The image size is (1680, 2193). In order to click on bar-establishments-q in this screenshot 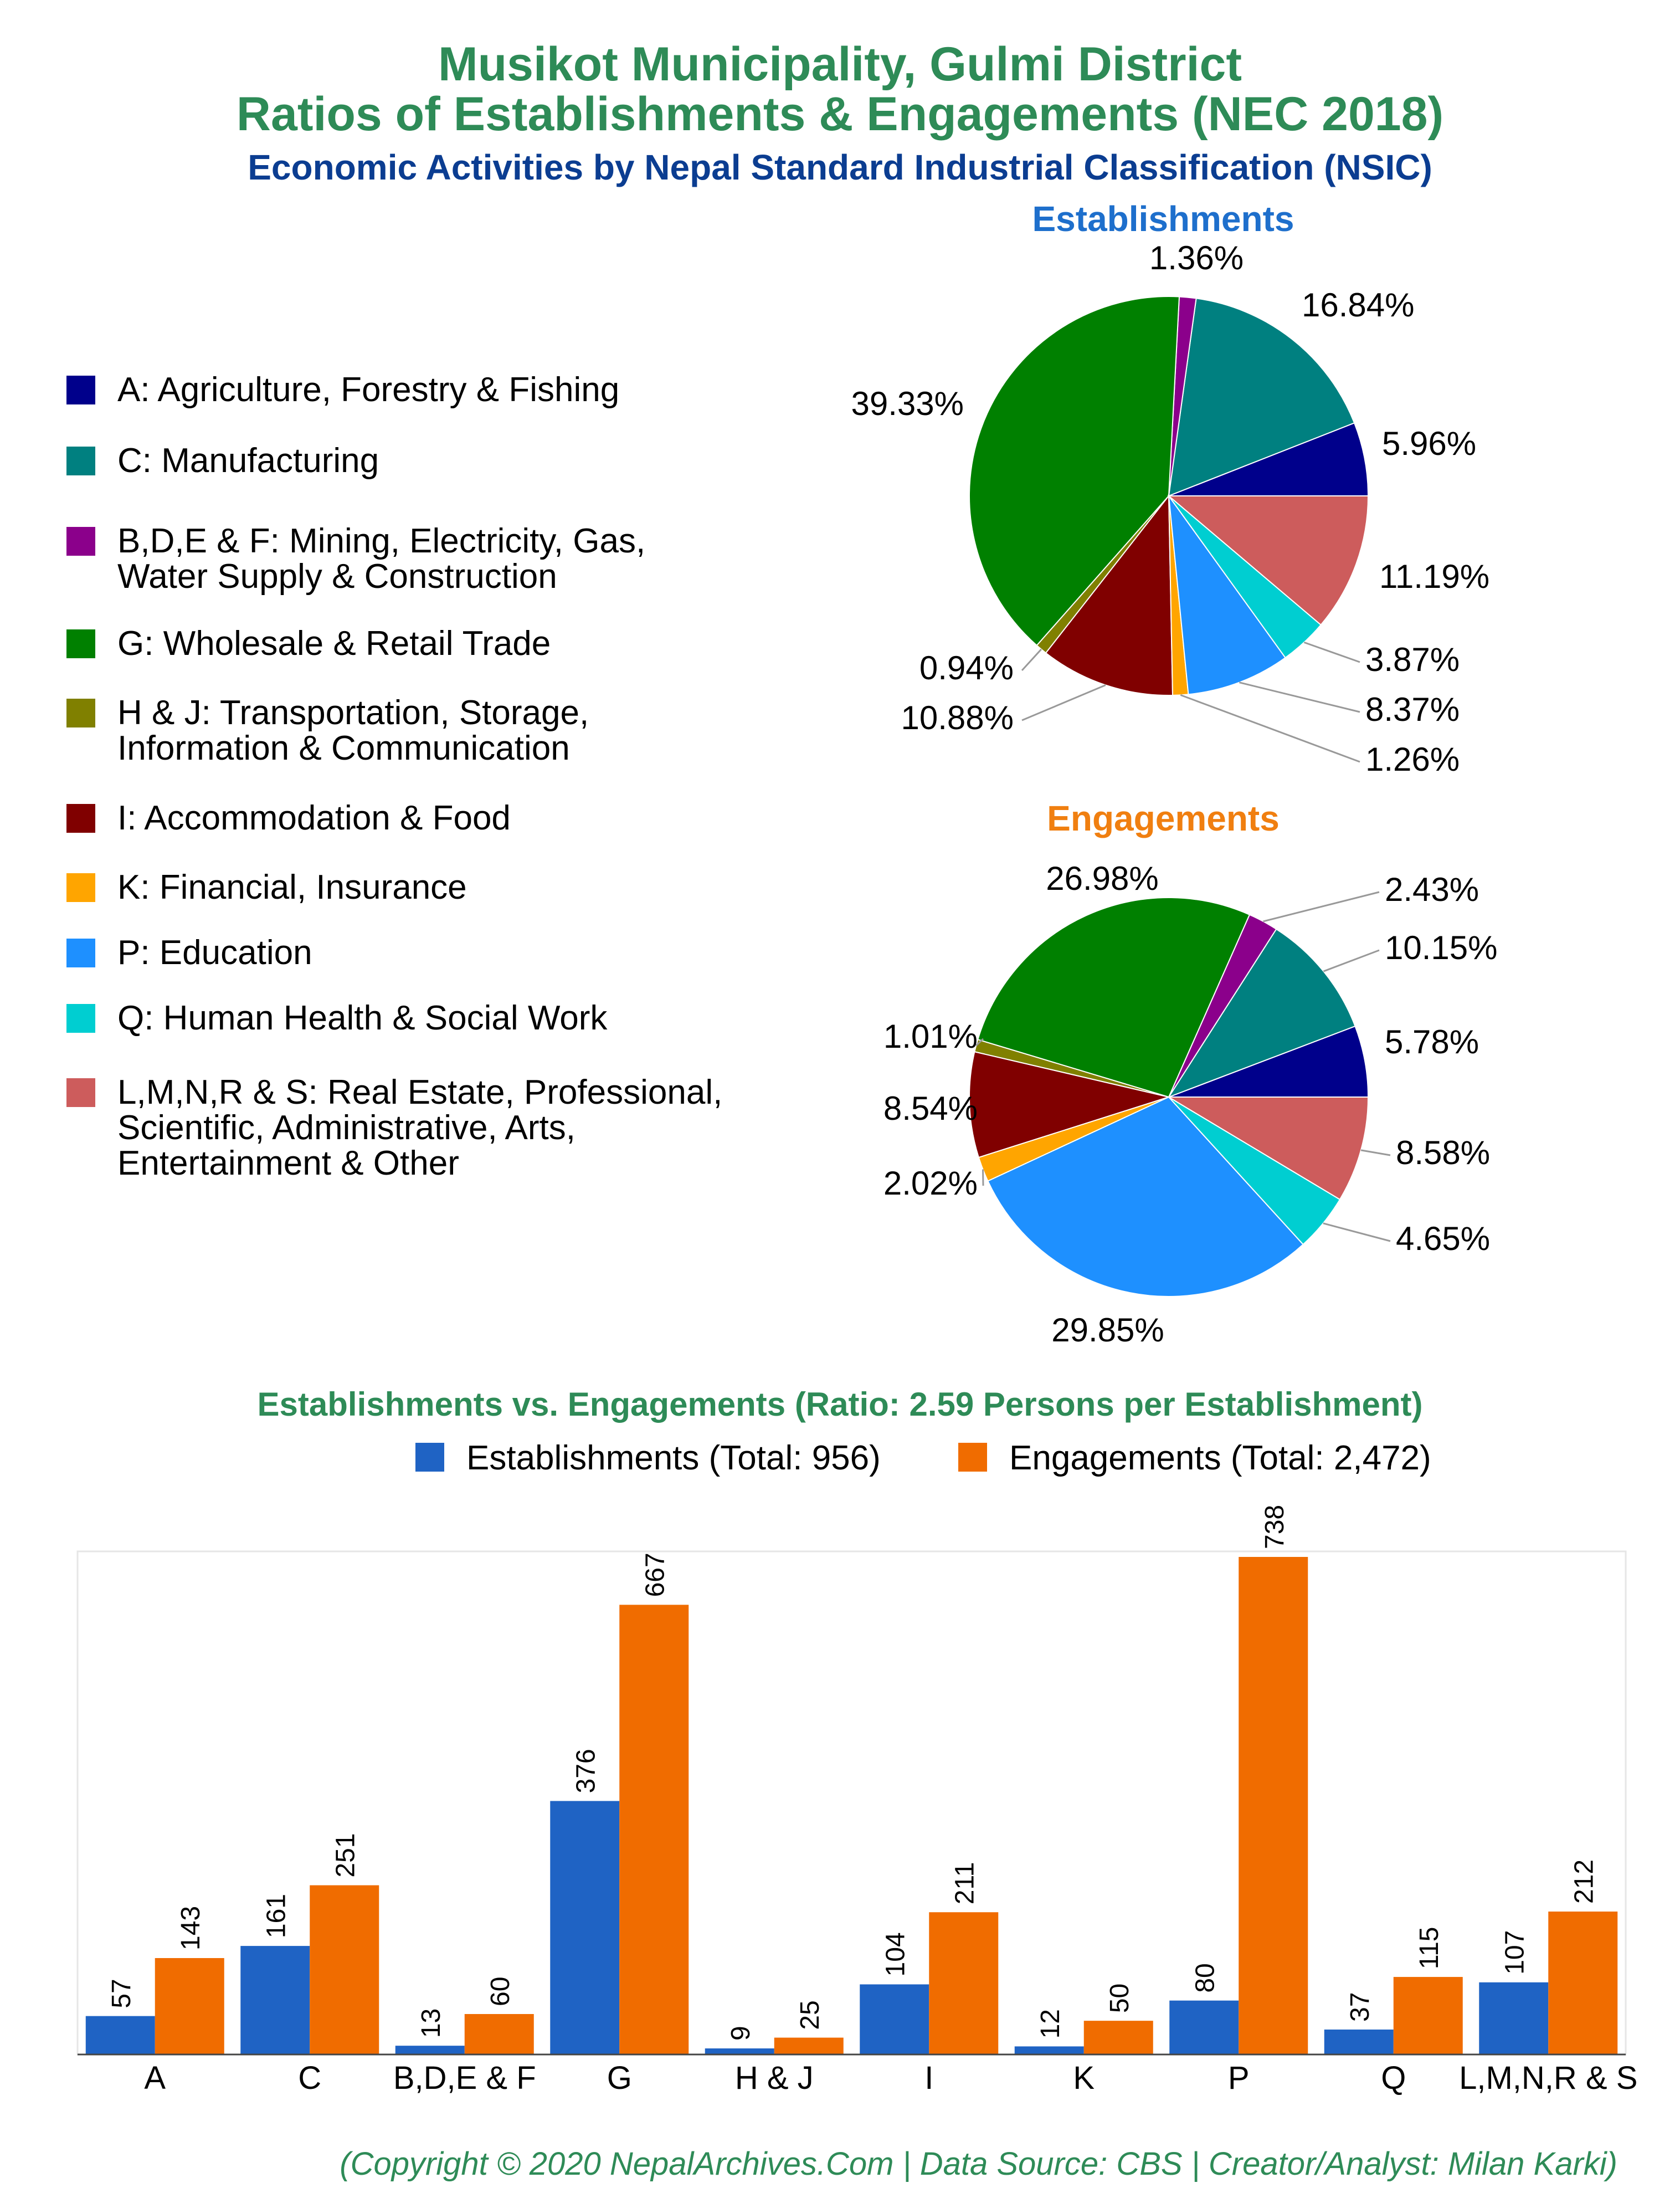, I will do `click(1359, 2041)`.